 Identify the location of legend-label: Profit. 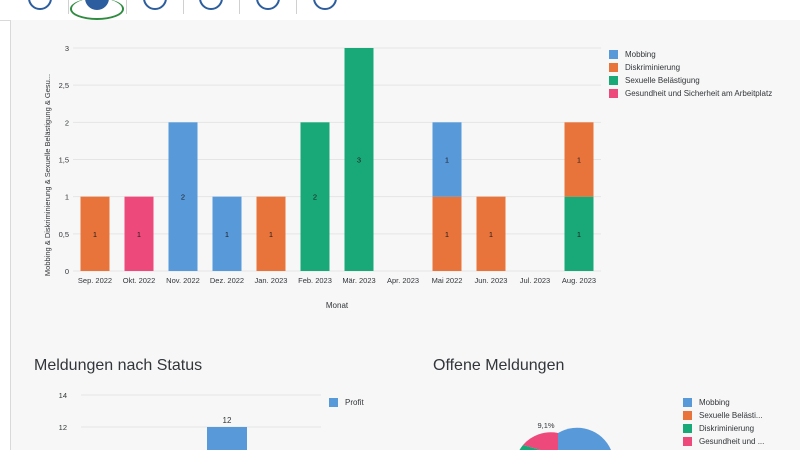
(354, 402).